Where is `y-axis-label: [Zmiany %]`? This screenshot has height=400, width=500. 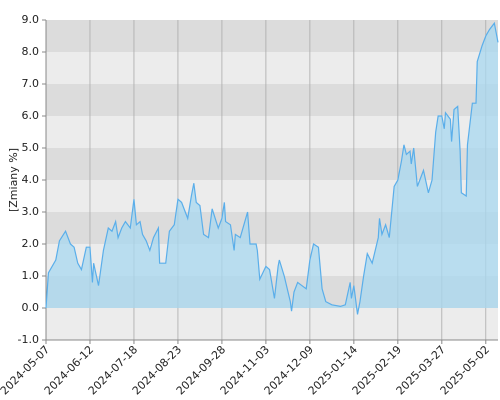 y-axis-label: [Zmiany %] is located at coordinates (13, 180).